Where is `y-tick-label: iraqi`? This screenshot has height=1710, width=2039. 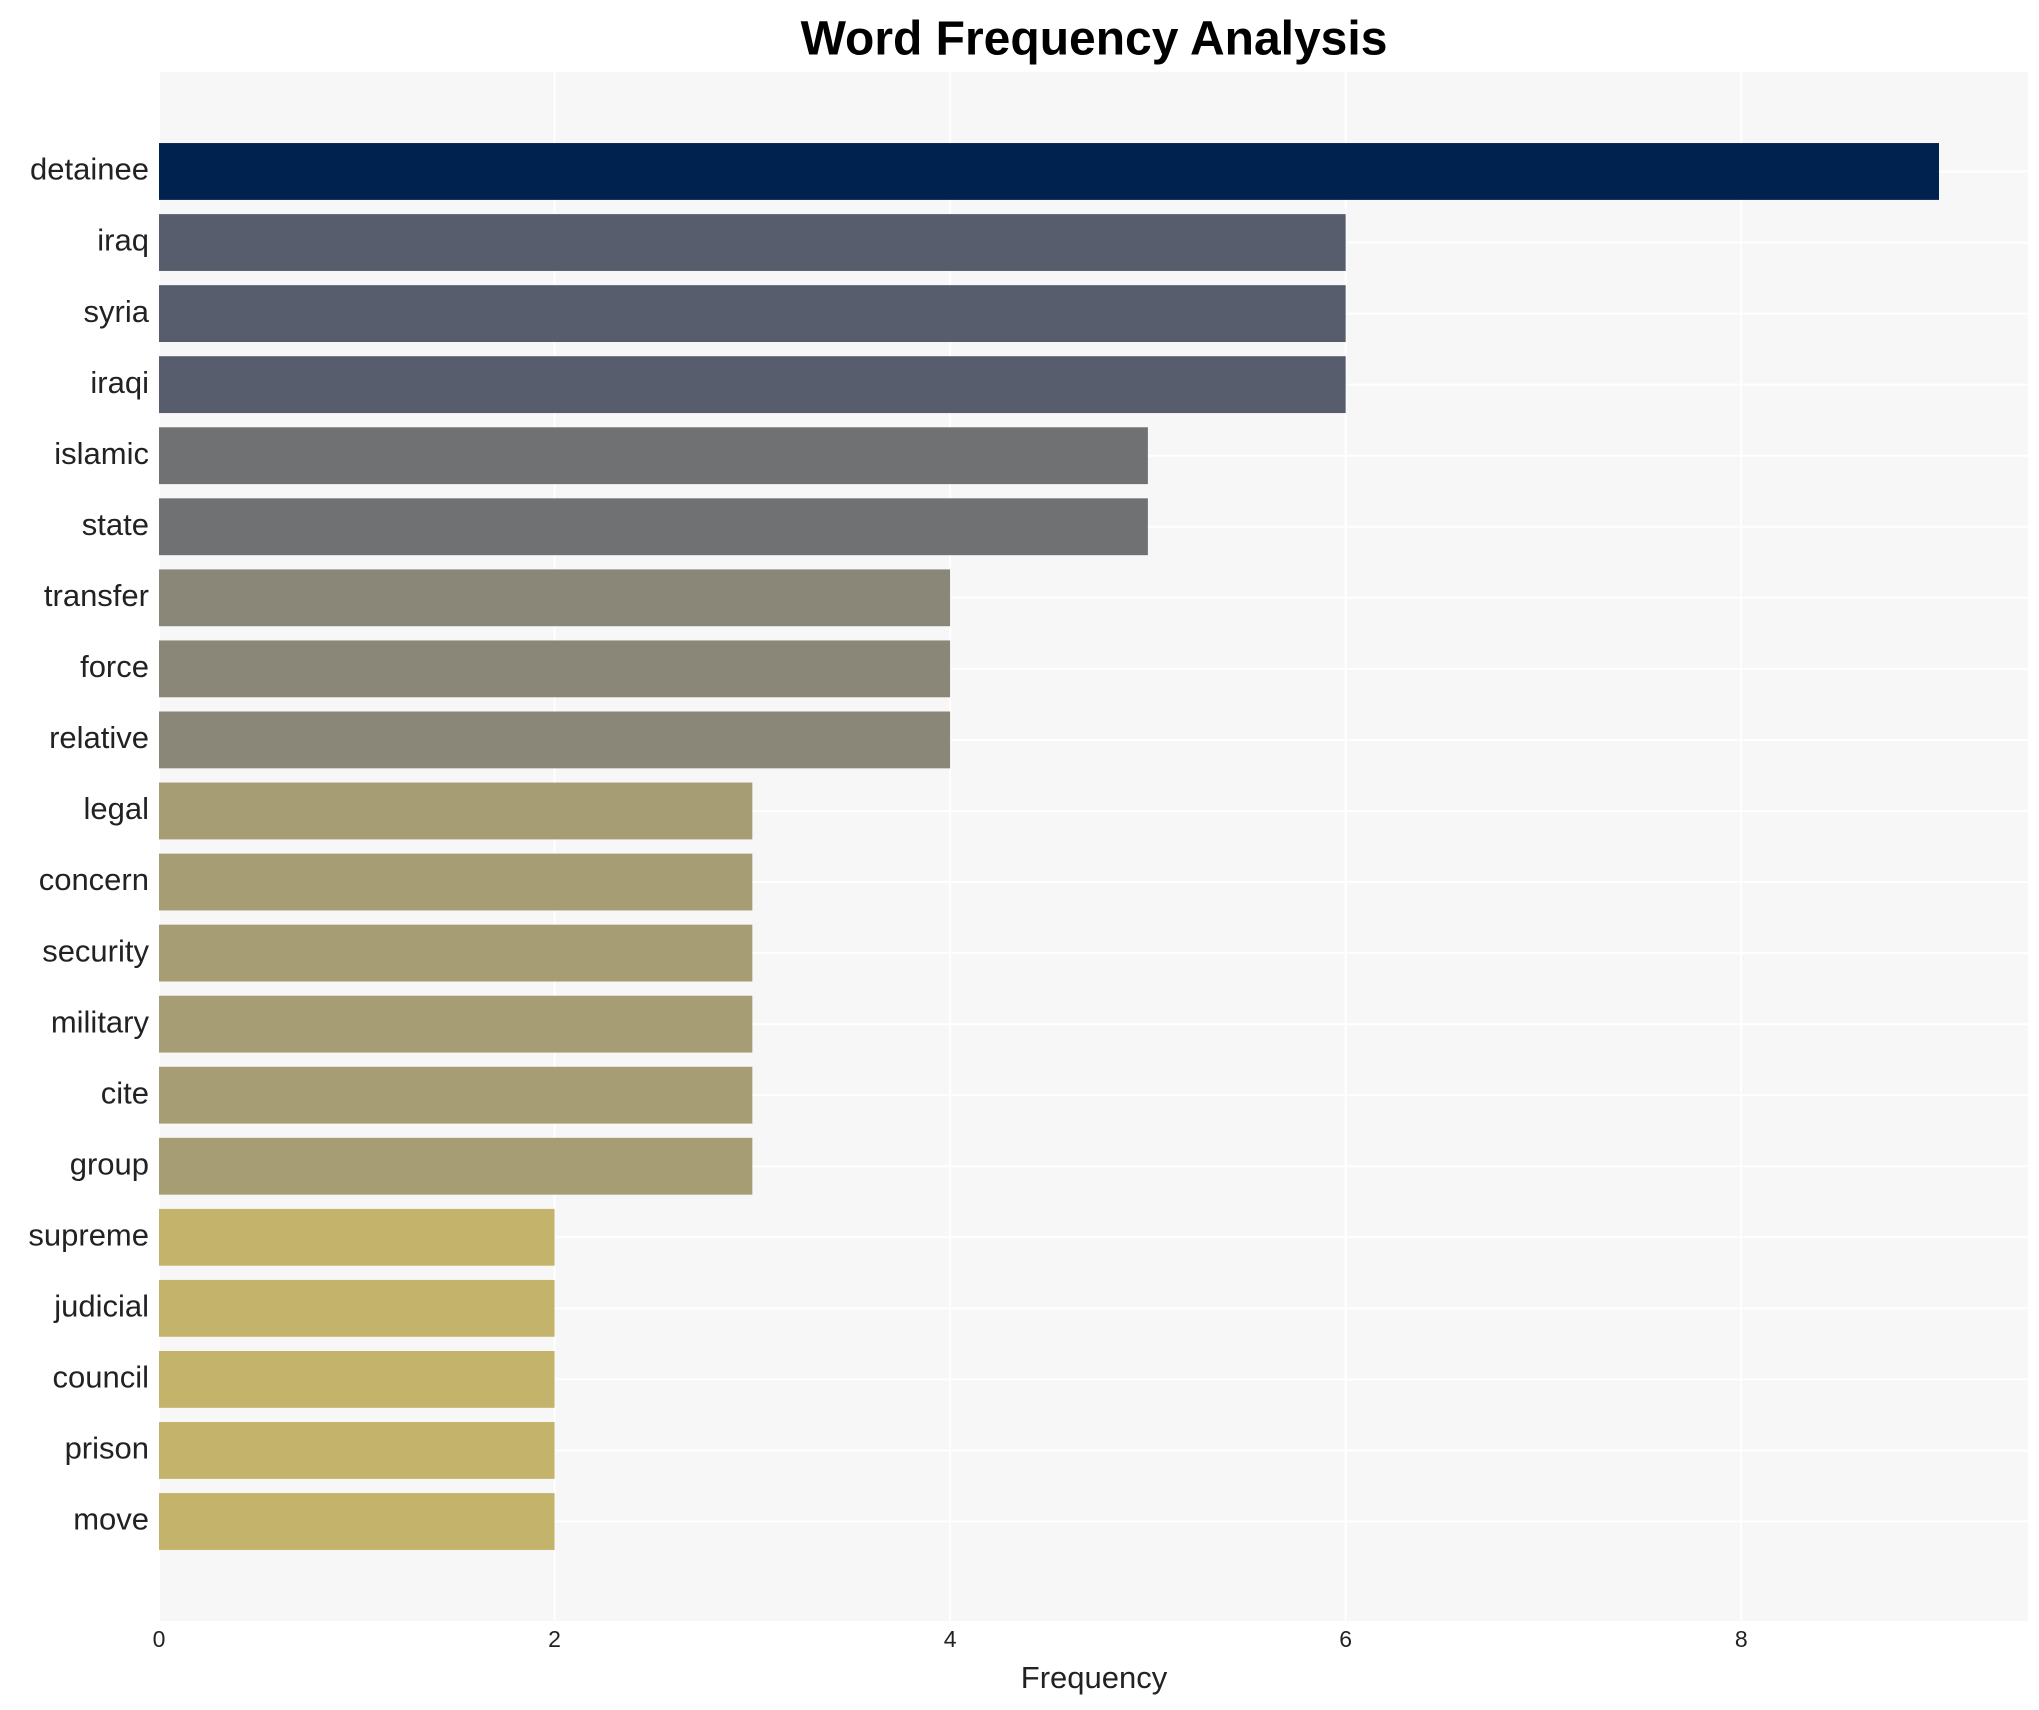 y-tick-label: iraqi is located at coordinates (119, 382).